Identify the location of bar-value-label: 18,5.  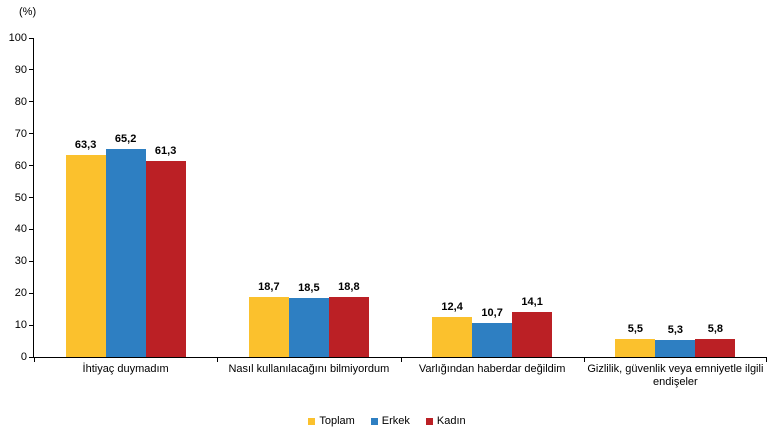
(309, 288).